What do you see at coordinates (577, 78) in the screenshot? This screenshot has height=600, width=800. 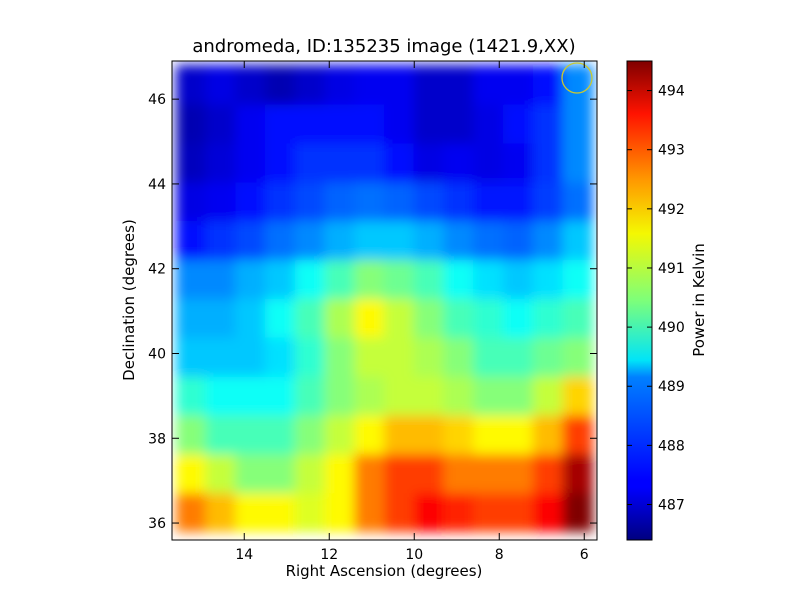 I see `beam-marker-circle` at bounding box center [577, 78].